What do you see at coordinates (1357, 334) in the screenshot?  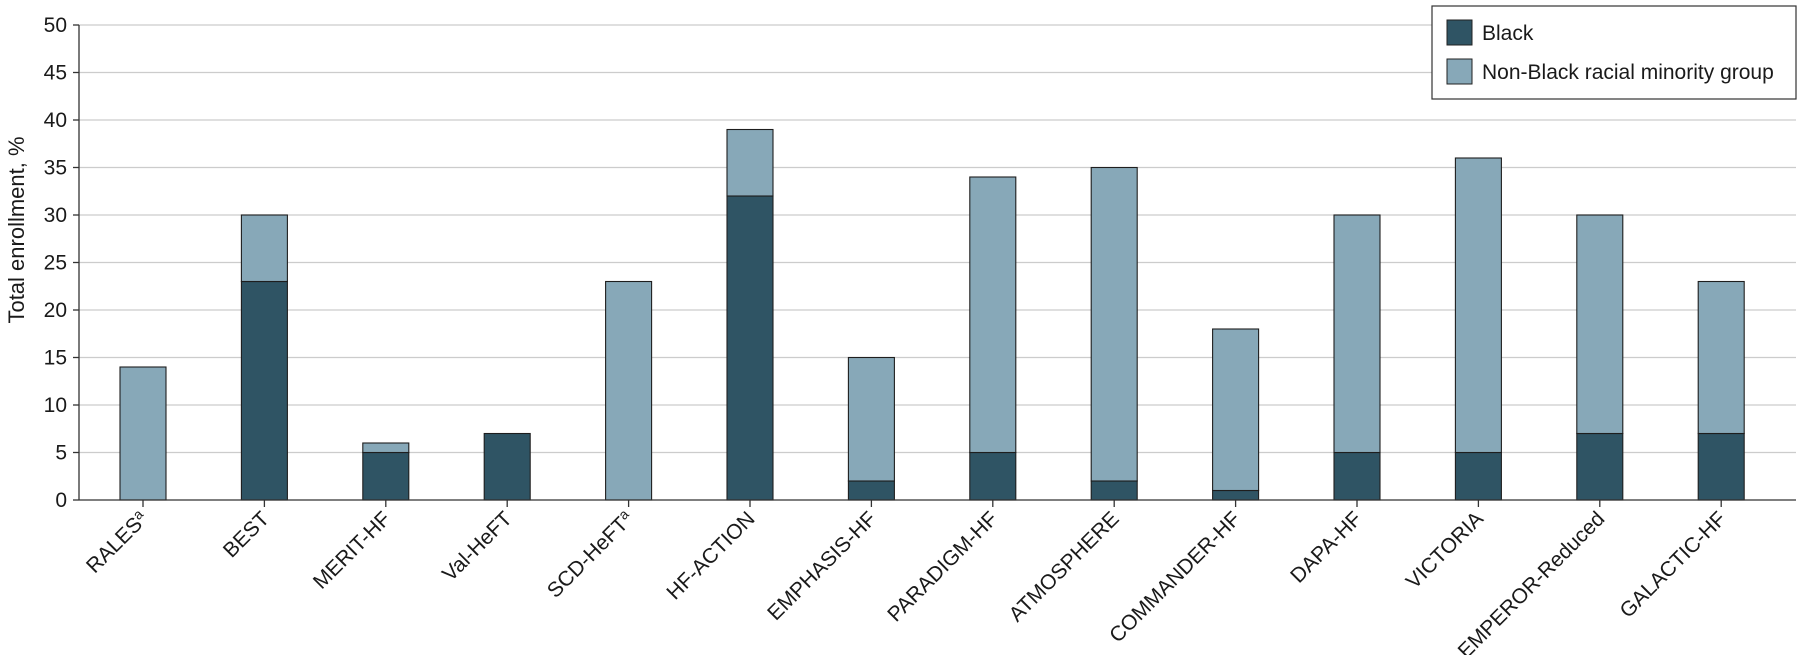 I see `bar-non-black-dapa-hf` at bounding box center [1357, 334].